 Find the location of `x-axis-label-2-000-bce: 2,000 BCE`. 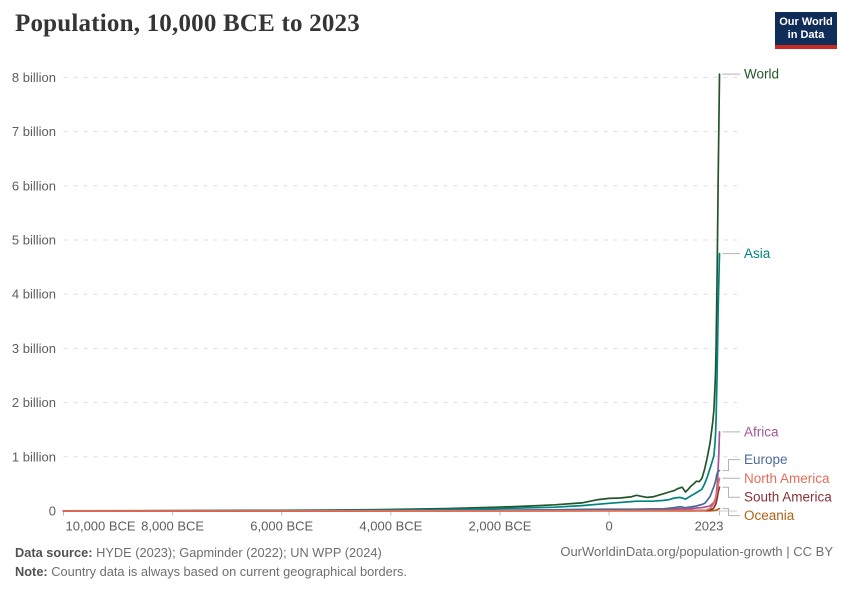

x-axis-label-2-000-bce: 2,000 BCE is located at coordinates (500, 526).